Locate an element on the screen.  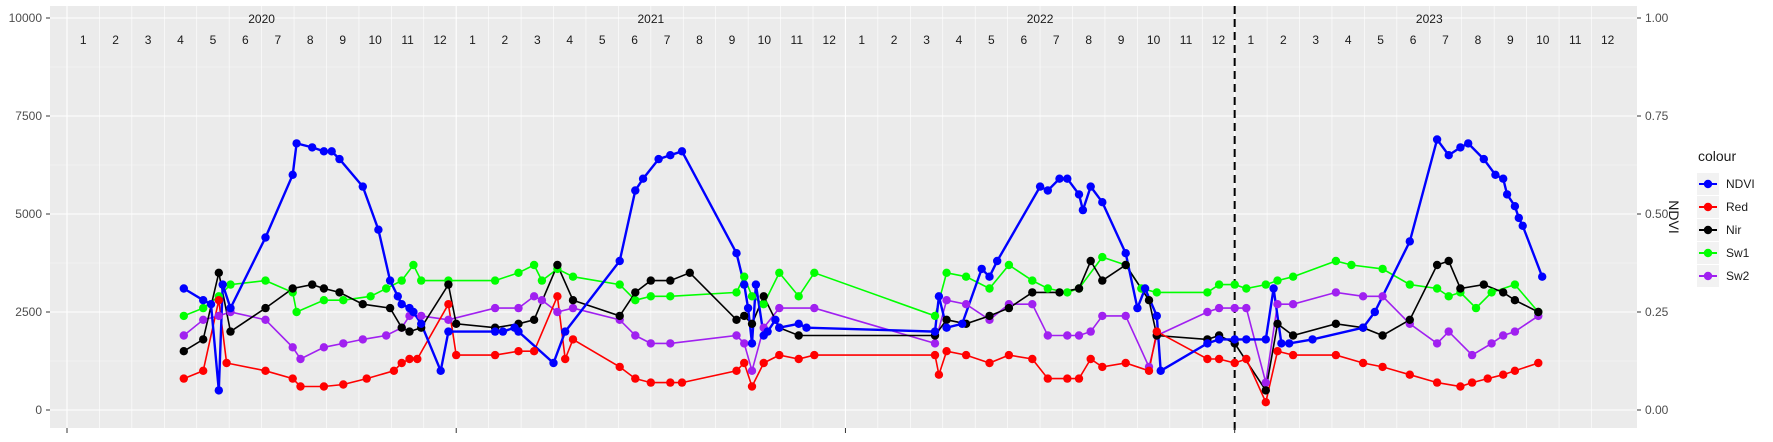
month-label: 4 is located at coordinates (959, 40).